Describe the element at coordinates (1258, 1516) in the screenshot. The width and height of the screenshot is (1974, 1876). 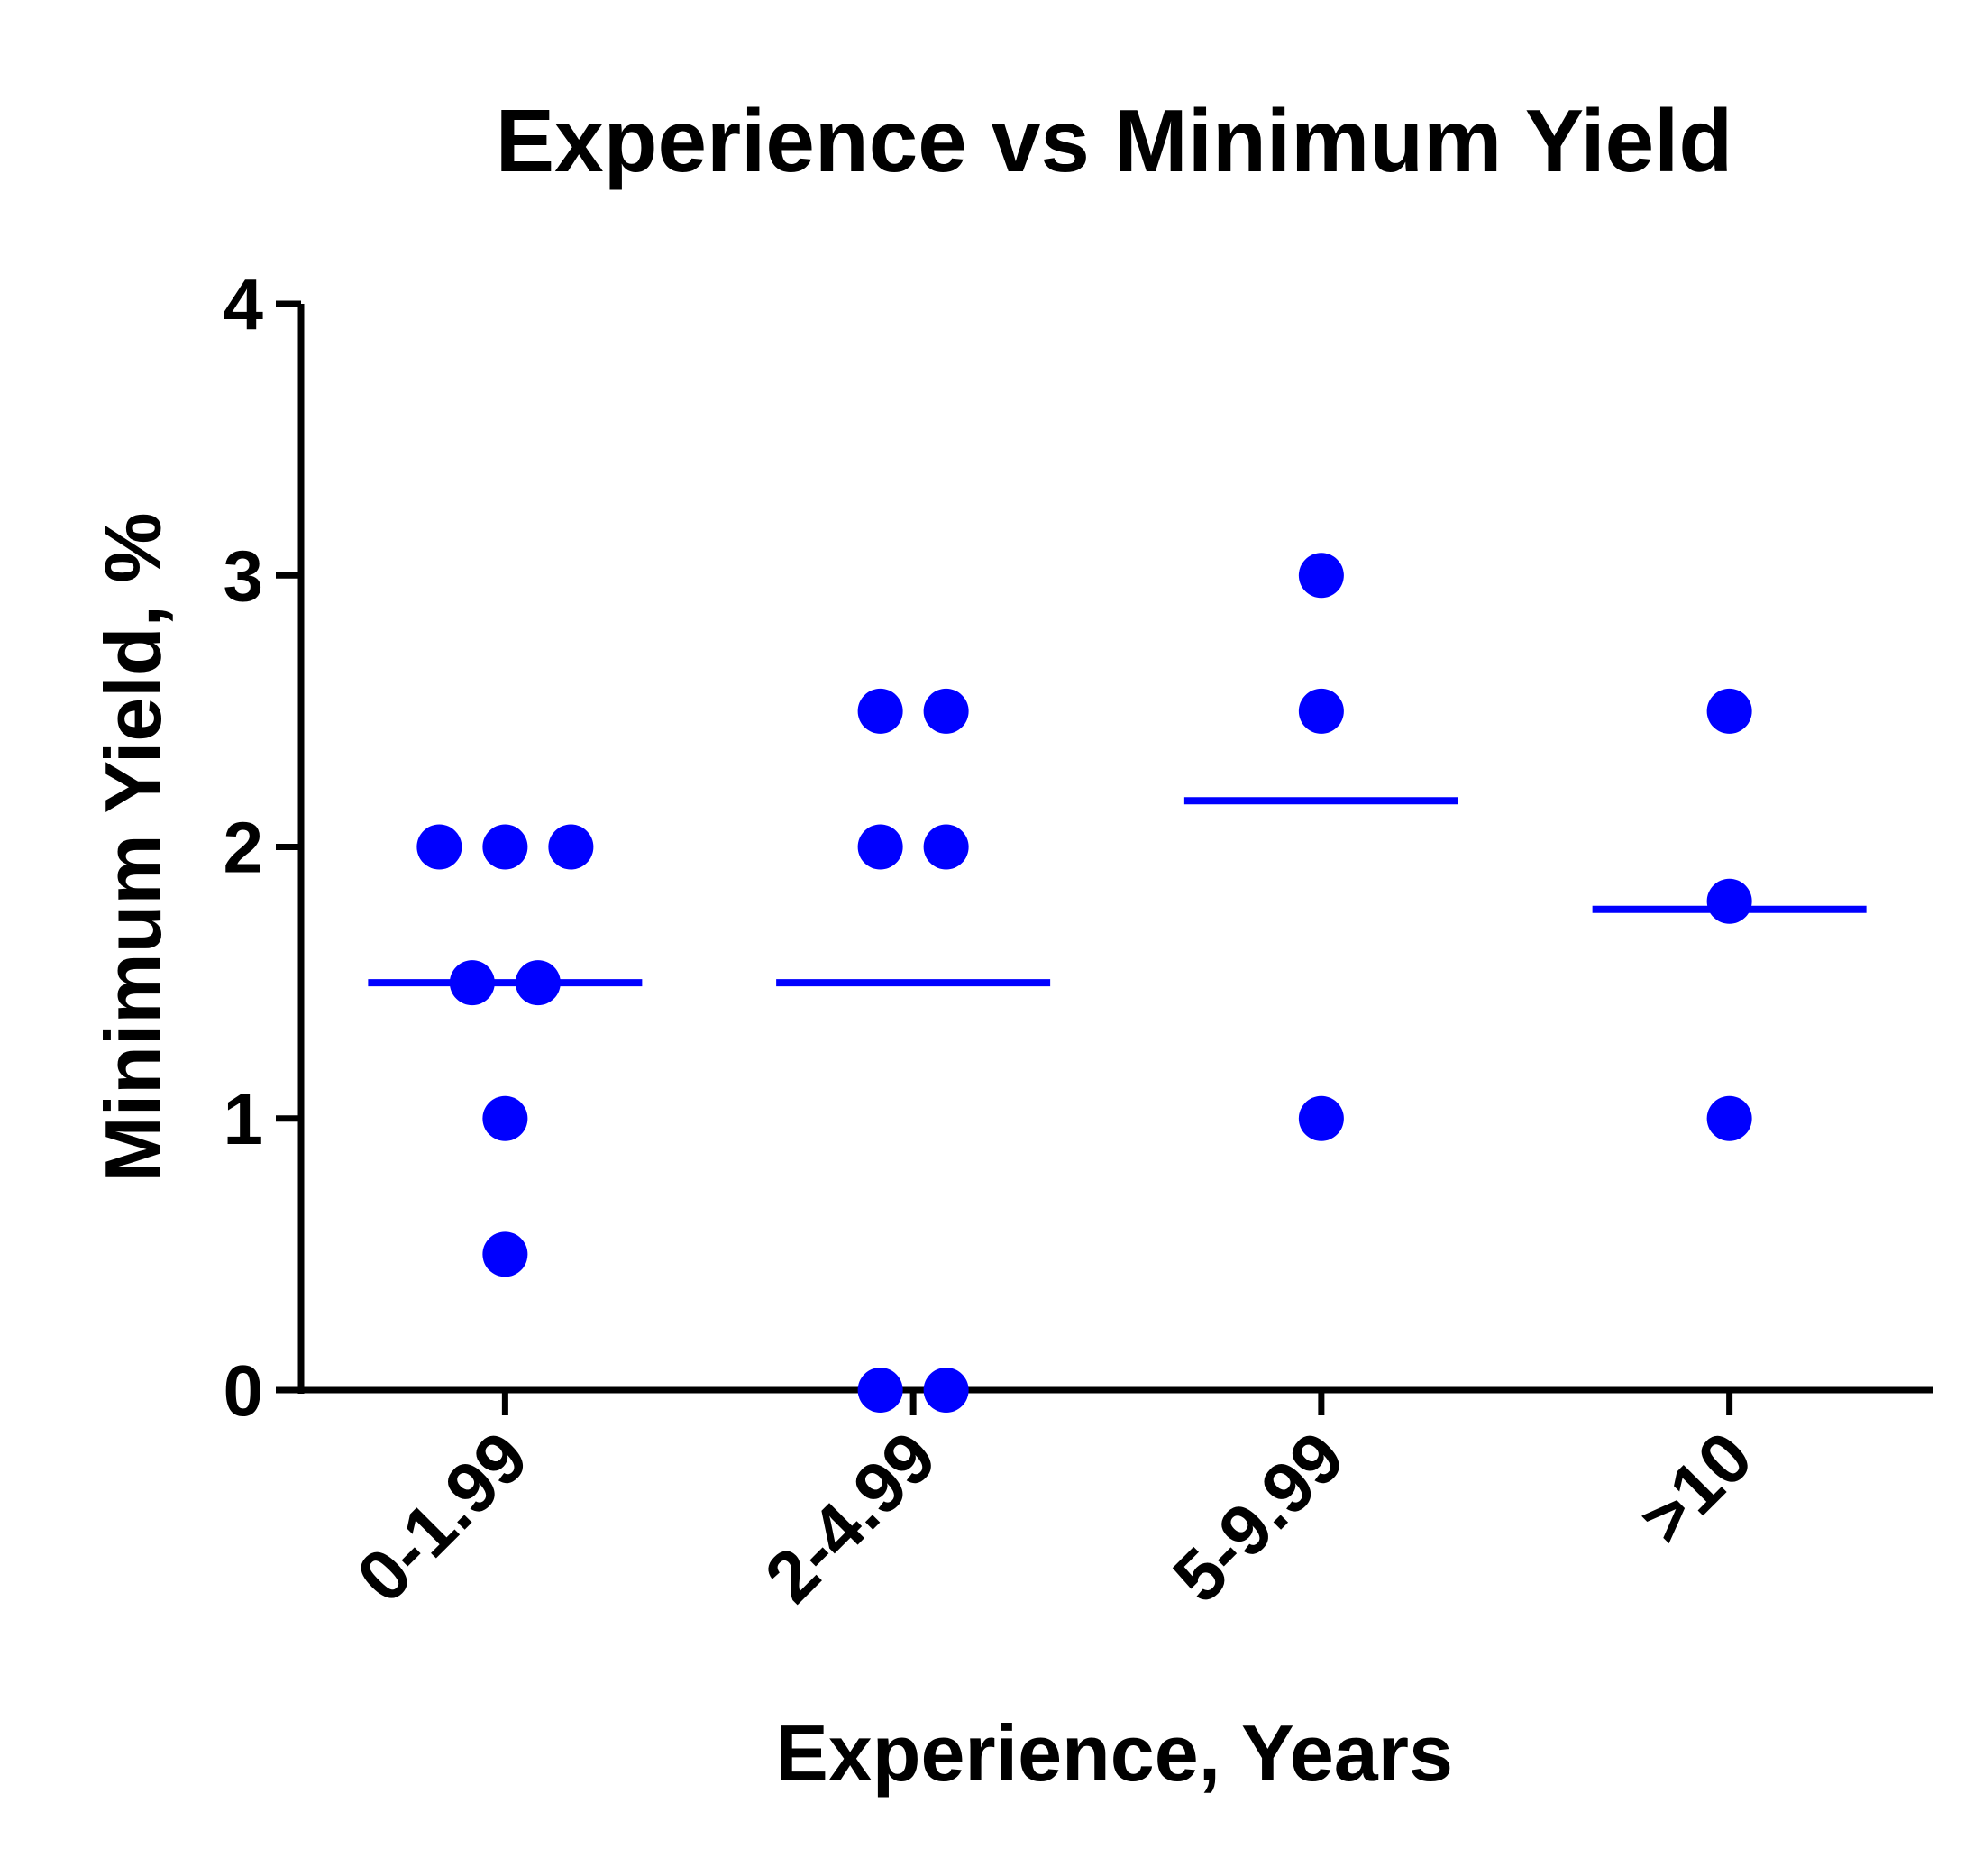
I see `x-tick-label: 5-9.99` at that location.